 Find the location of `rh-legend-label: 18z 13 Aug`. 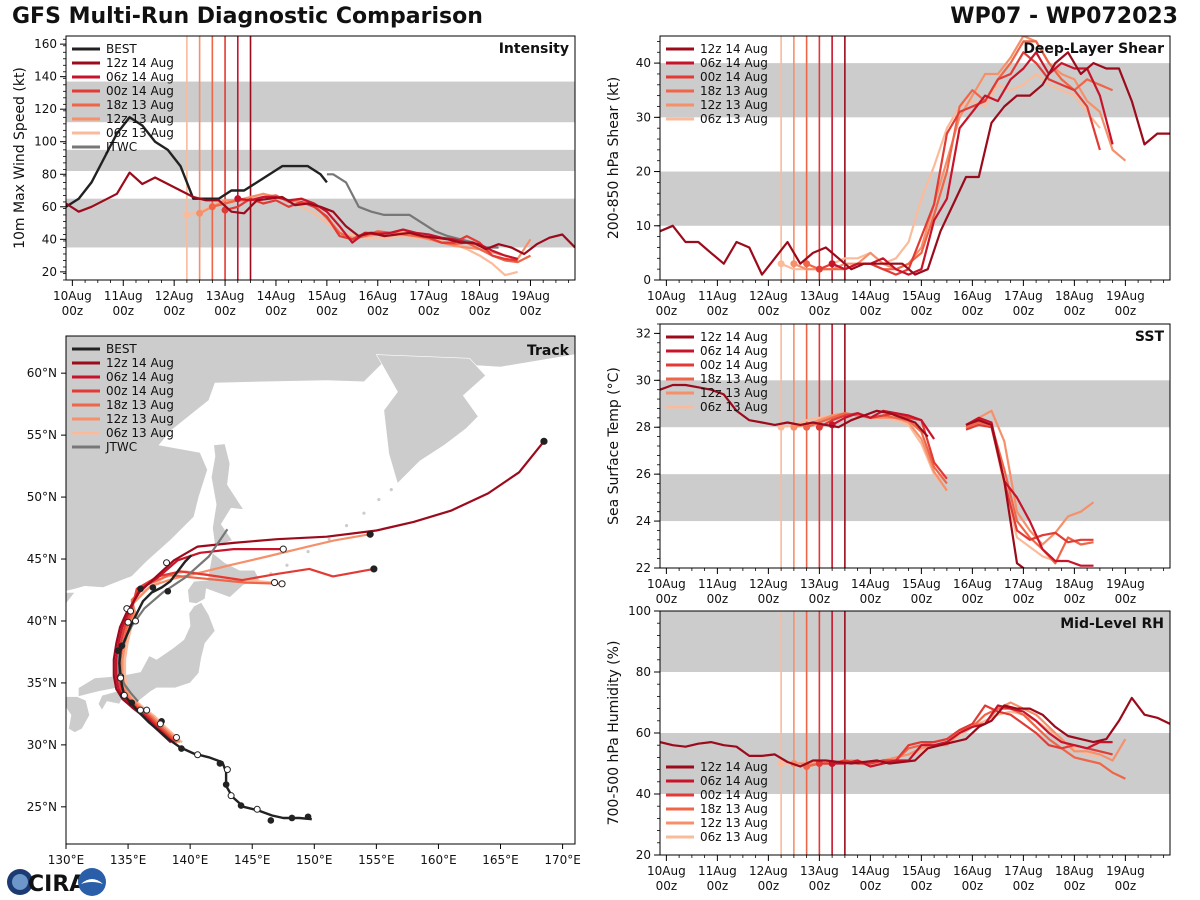

rh-legend-label: 18z 13 Aug is located at coordinates (734, 809).